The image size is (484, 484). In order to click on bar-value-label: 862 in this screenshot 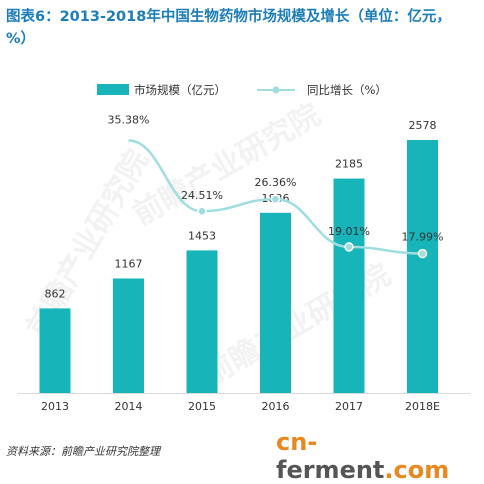, I will do `click(55, 293)`.